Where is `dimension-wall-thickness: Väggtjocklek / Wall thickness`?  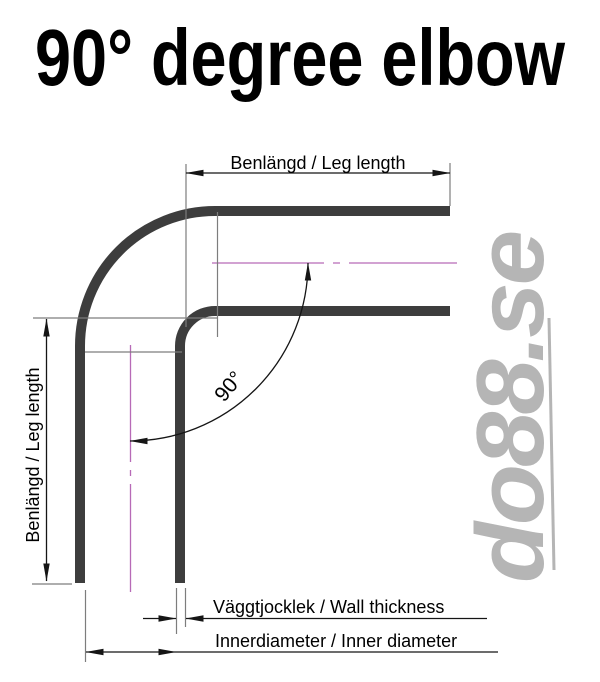
dimension-wall-thickness: Väggtjocklek / Wall thickness is located at coordinates (315, 609).